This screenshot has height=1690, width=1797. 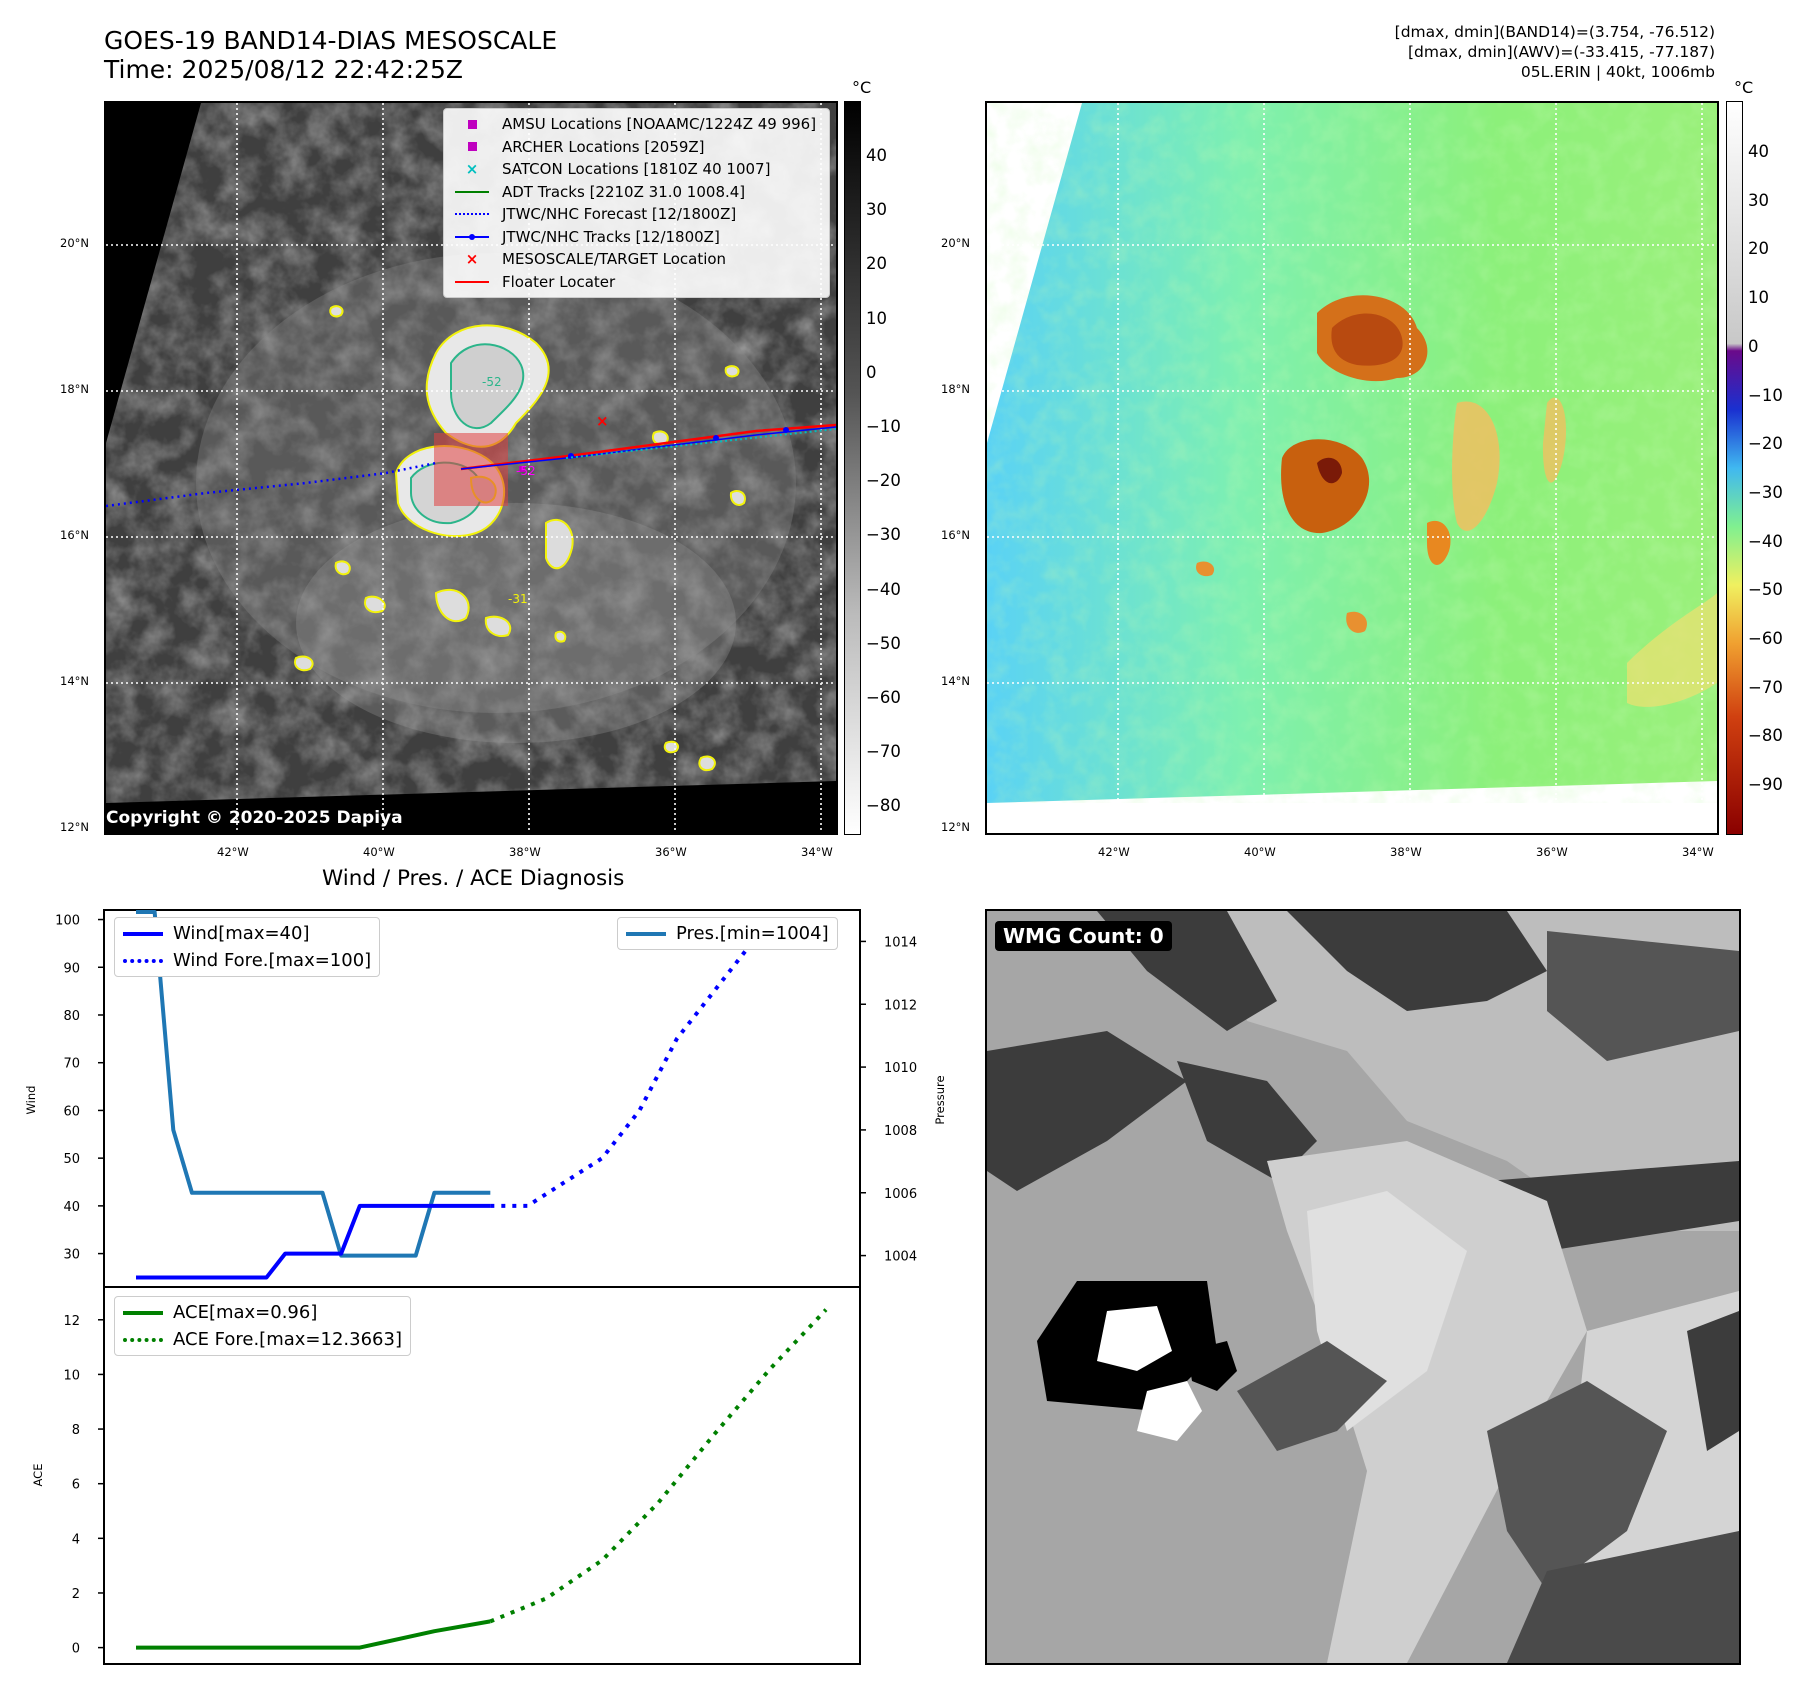 What do you see at coordinates (900, 1131) in the screenshot?
I see `pressure-tick-label: 1008` at bounding box center [900, 1131].